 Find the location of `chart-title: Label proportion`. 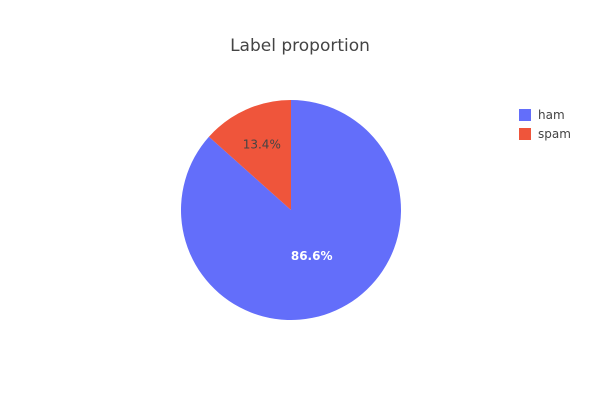

chart-title: Label proportion is located at coordinates (300, 46).